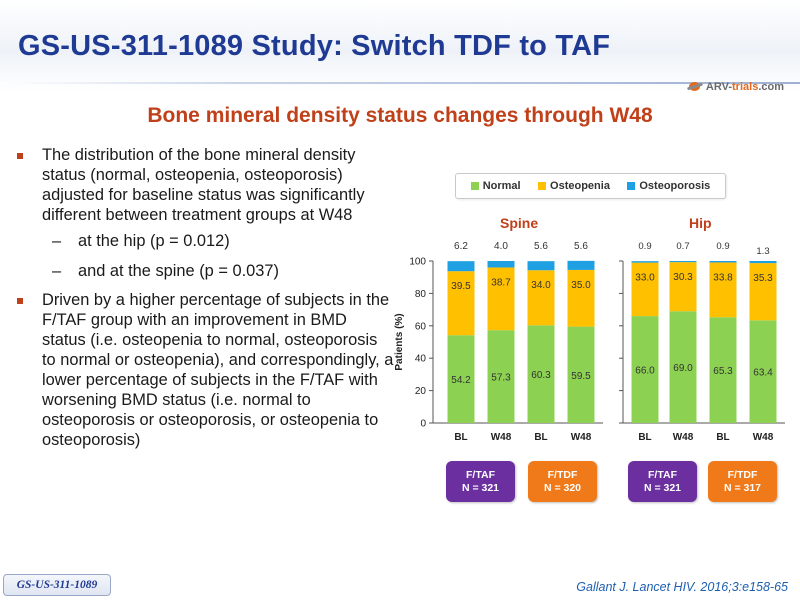  Describe the element at coordinates (562, 487) in the screenshot. I see `group-n: N = 320` at that location.